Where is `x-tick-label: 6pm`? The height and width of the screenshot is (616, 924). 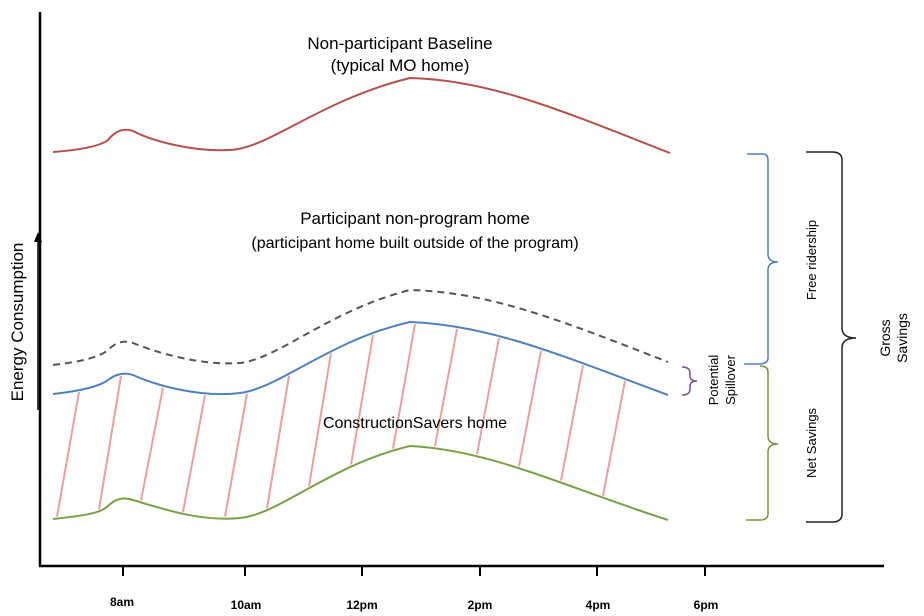 x-tick-label: 6pm is located at coordinates (706, 605).